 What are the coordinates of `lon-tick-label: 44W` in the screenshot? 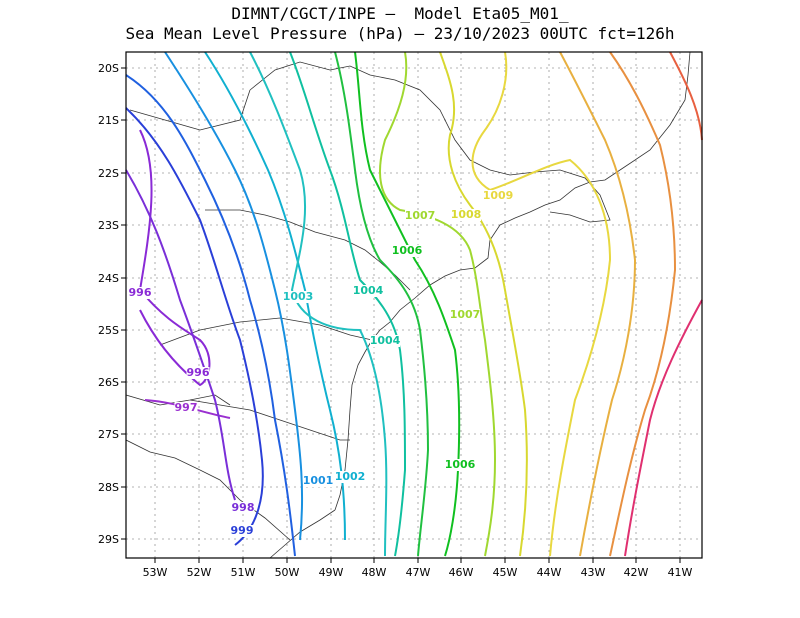 It's located at (549, 572).